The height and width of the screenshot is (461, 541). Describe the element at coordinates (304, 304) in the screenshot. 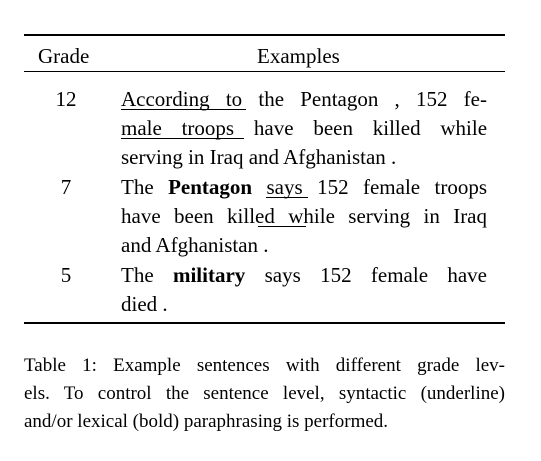

I see `example-line: died .` at that location.